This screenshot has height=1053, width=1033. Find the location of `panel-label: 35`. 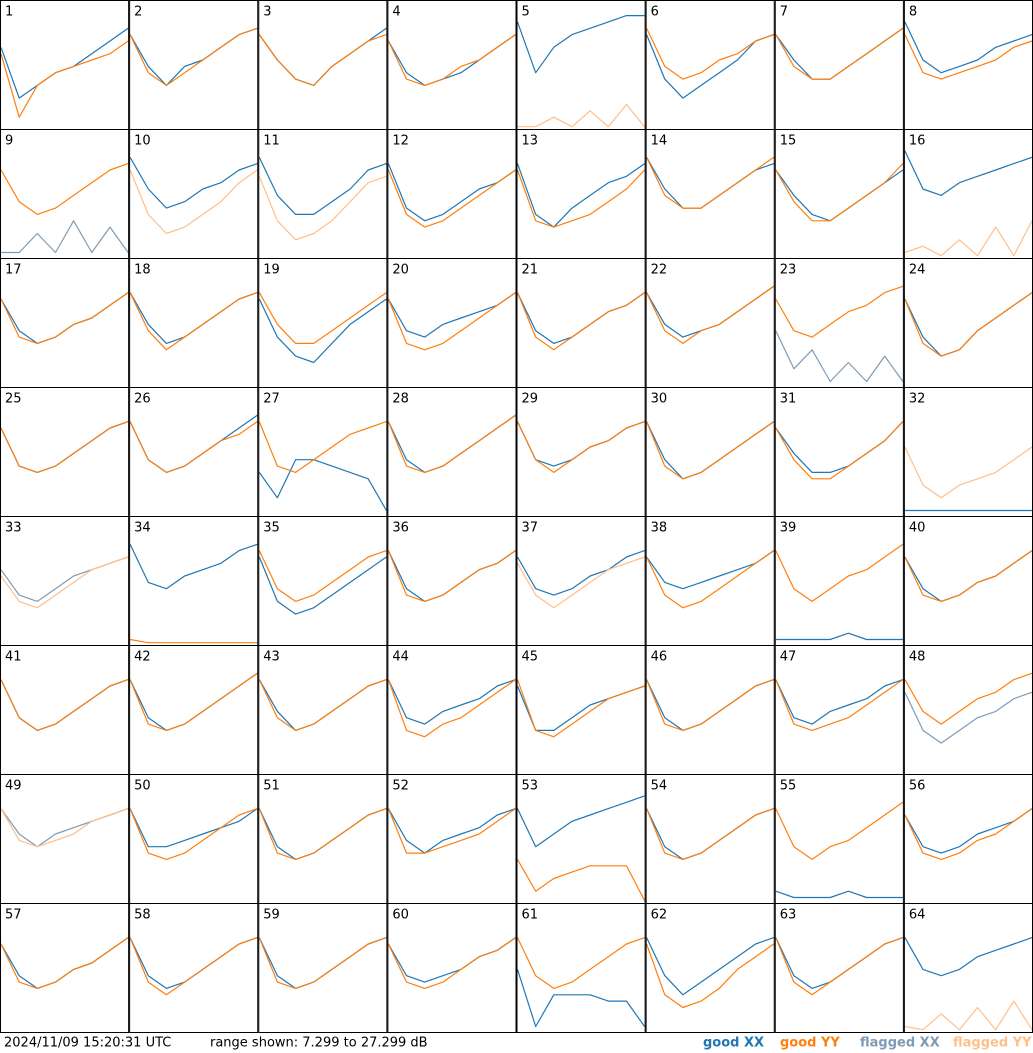

panel-label: 35 is located at coordinates (271, 528).